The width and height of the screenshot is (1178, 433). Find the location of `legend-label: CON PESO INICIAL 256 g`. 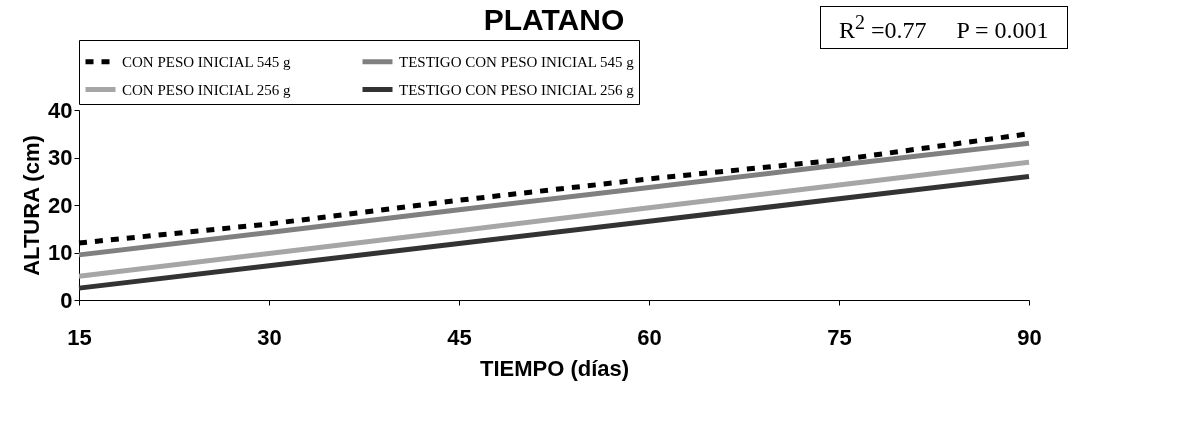

legend-label: CON PESO INICIAL 256 g is located at coordinates (207, 89).